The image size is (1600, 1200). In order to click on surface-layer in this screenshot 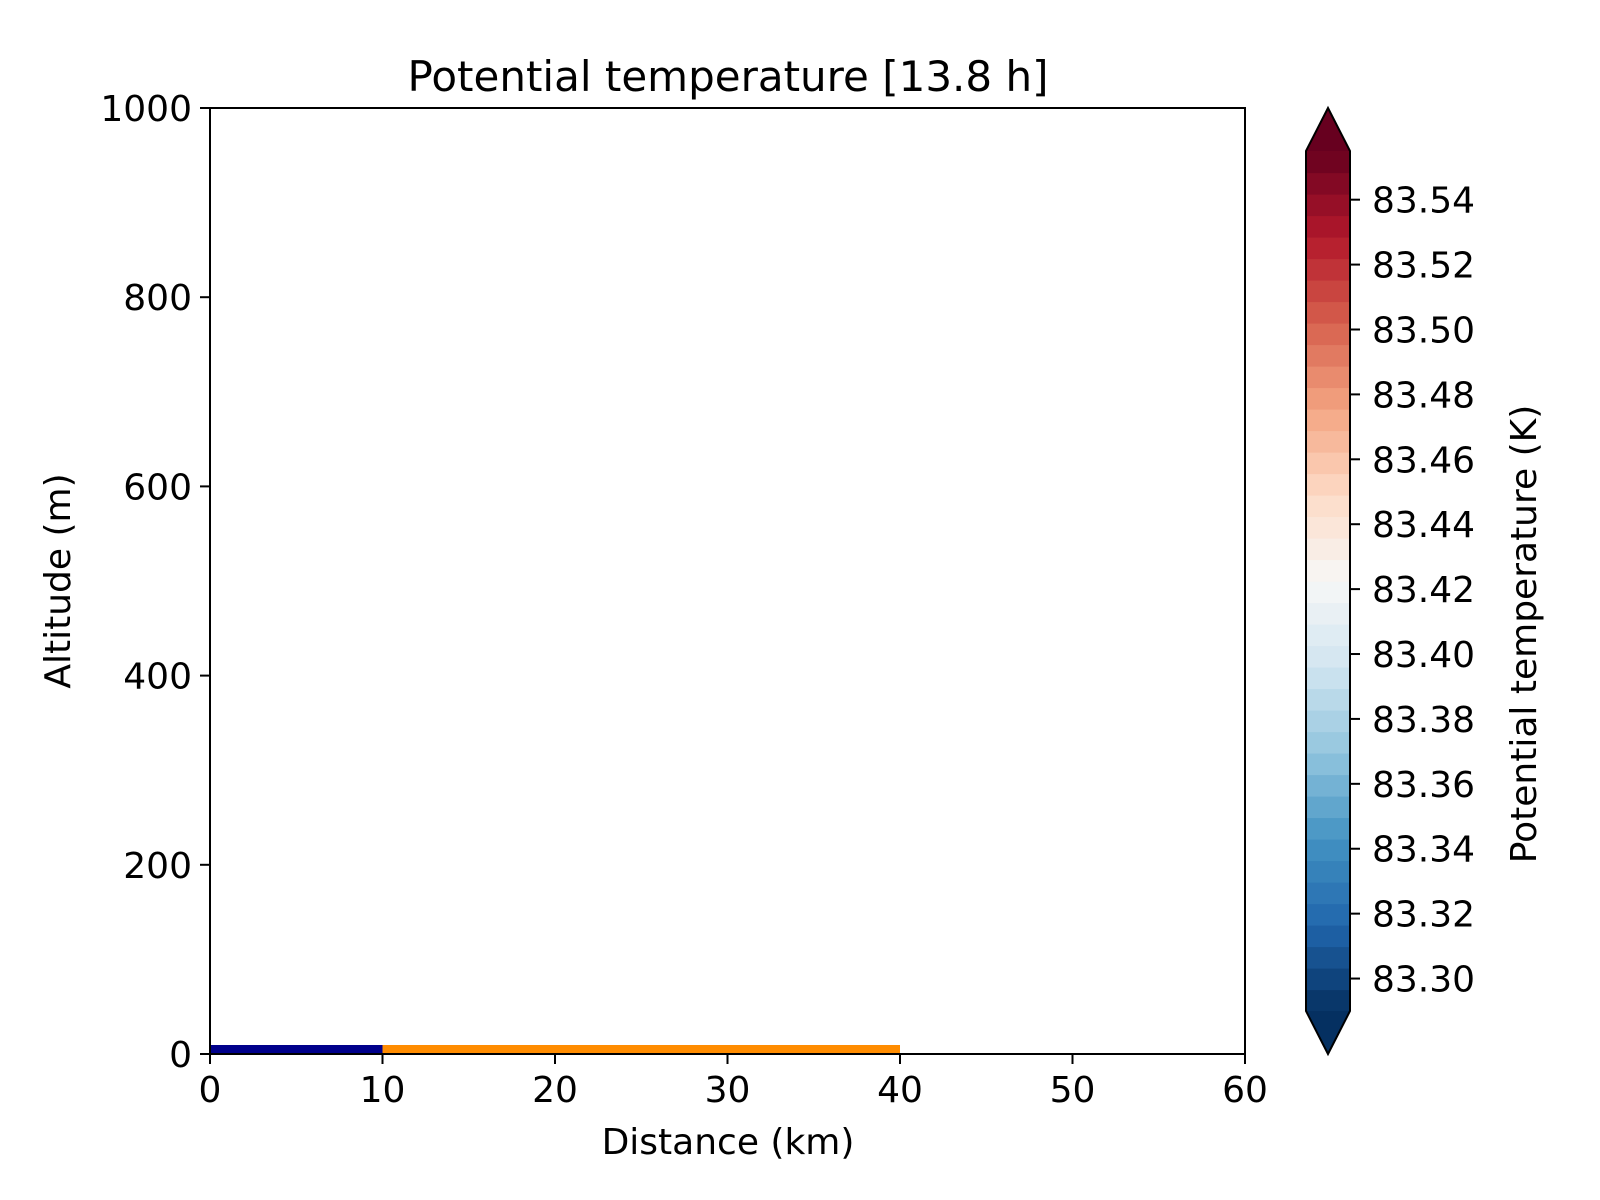, I will do `click(555, 1049)`.